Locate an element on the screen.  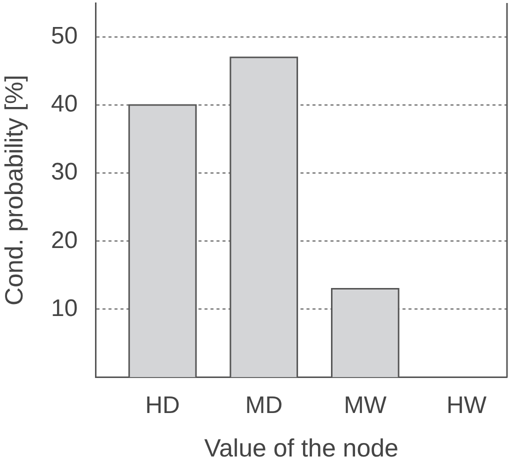
x-tick-label: HW is located at coordinates (466, 406).